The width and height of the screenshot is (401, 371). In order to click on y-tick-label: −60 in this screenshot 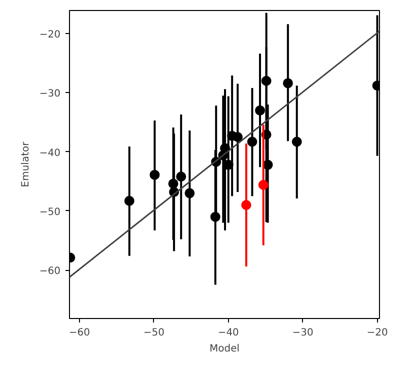, I will do `click(50, 272)`.